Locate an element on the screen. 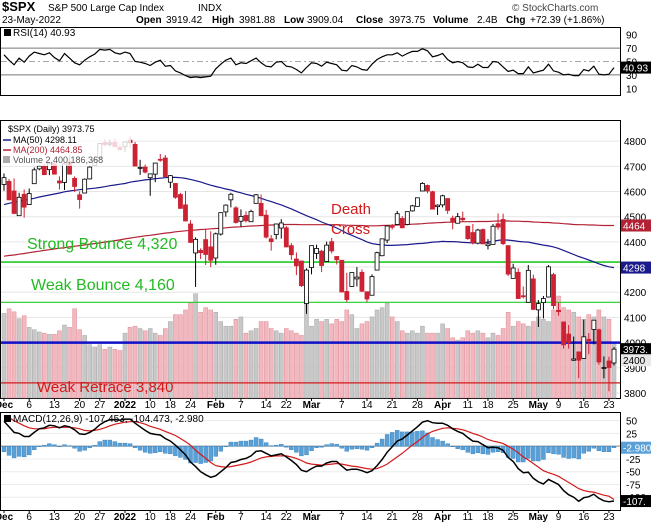 This screenshot has height=524, width=652. ma200-line is located at coordinates (308, 238).